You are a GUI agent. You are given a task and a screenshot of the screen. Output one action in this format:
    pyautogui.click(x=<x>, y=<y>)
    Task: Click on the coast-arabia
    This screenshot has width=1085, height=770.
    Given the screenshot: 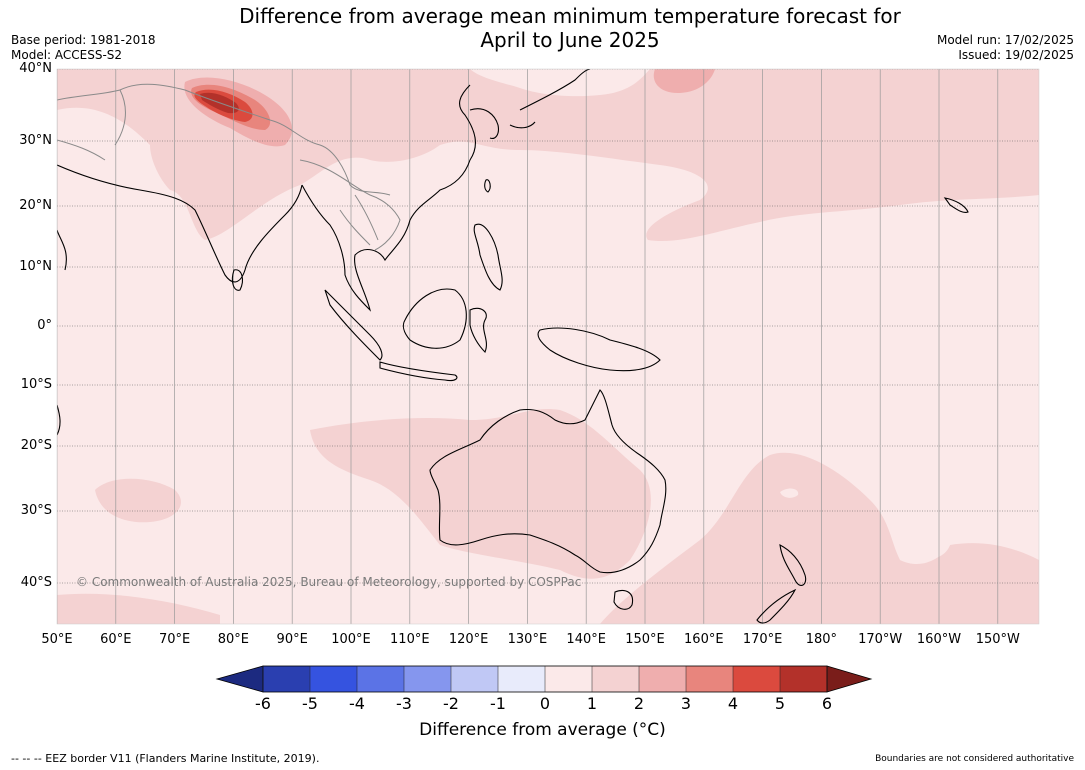 What is the action you would take?
    pyautogui.click(x=62, y=250)
    